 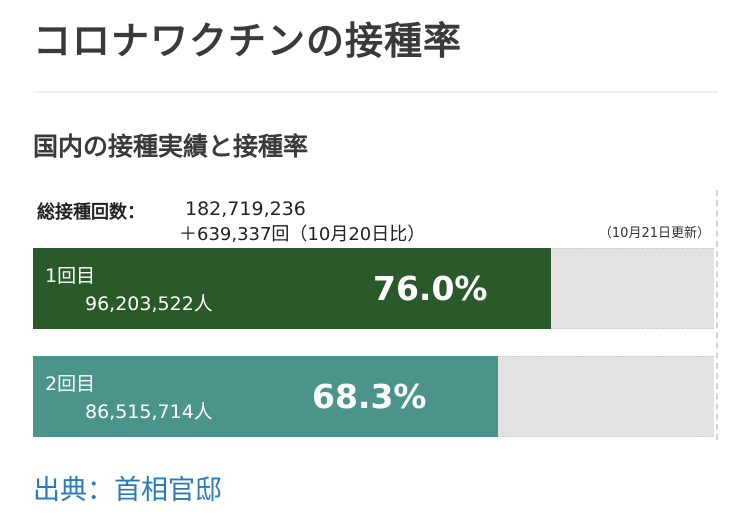 What do you see at coordinates (245, 209) in the screenshot?
I see `total-doses-value: 182,719,236` at bounding box center [245, 209].